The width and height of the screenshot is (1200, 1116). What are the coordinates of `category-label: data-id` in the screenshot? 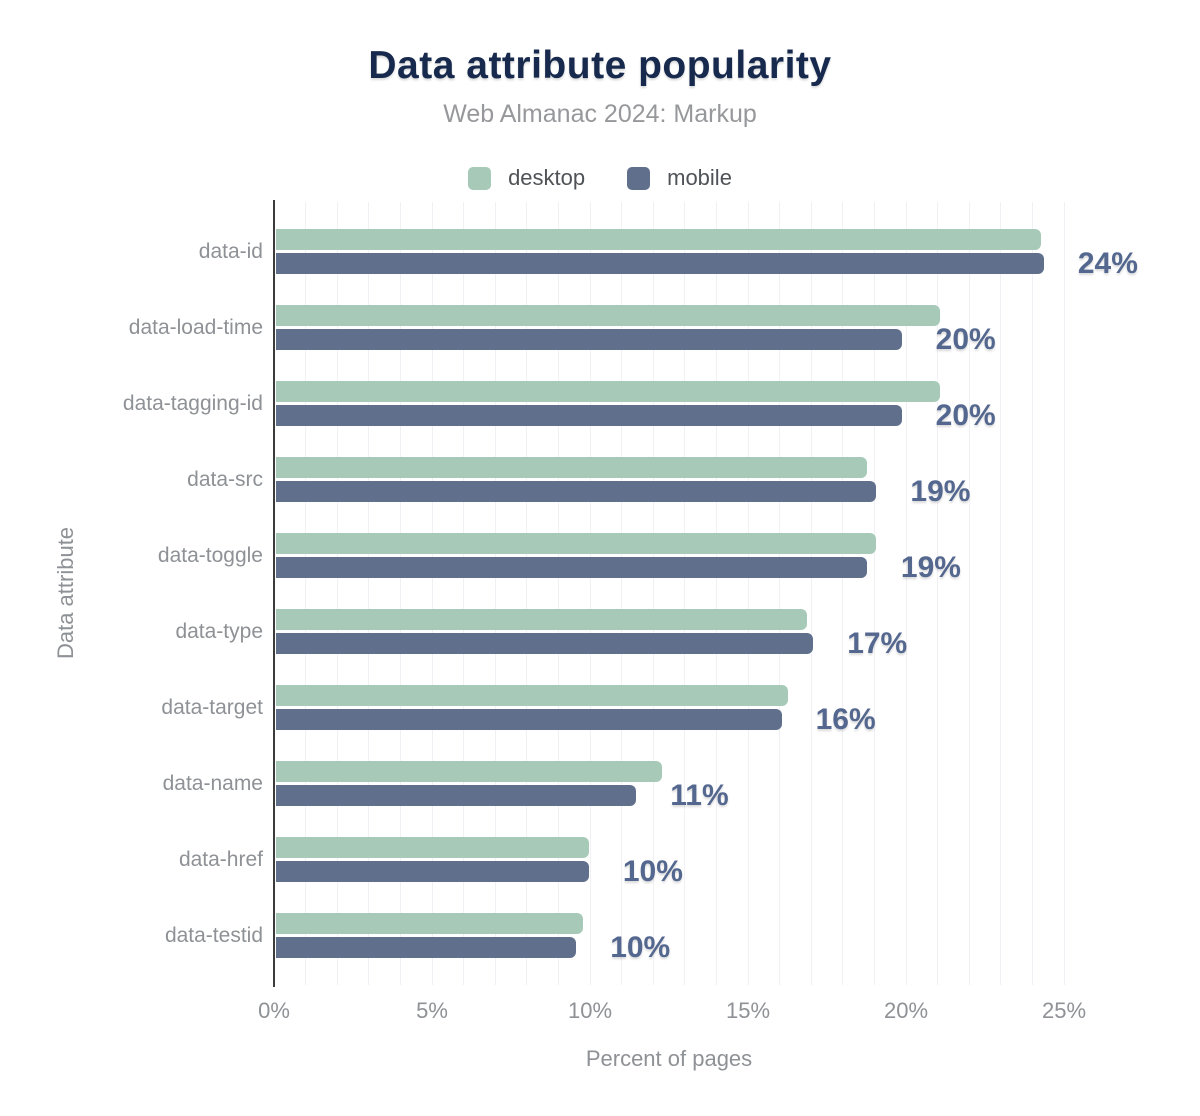 It's located at (230, 251).